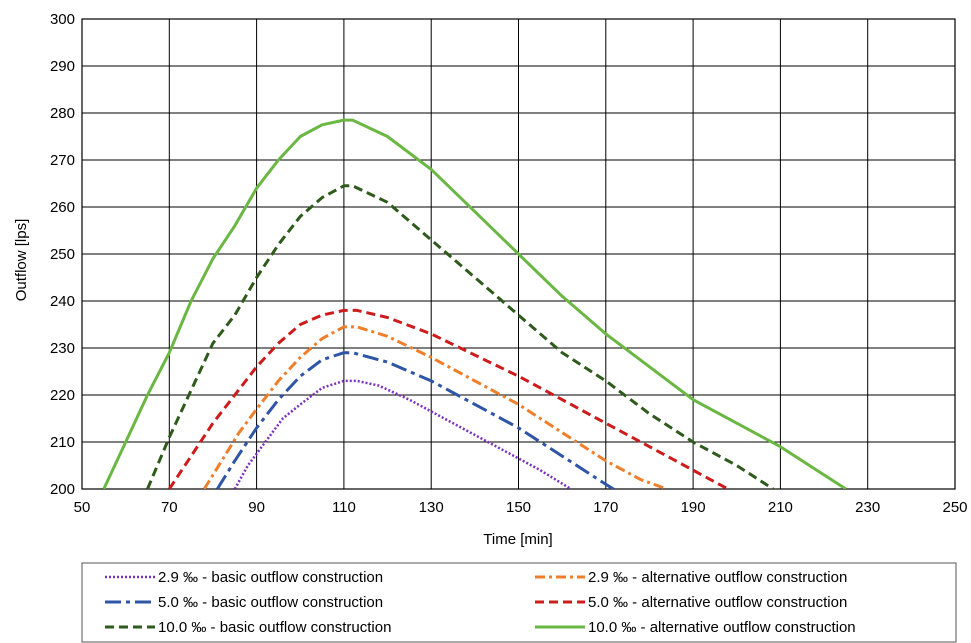  What do you see at coordinates (717, 577) in the screenshot?
I see `legend-label-2: 2.9 ‰ - alternative outflow construction` at bounding box center [717, 577].